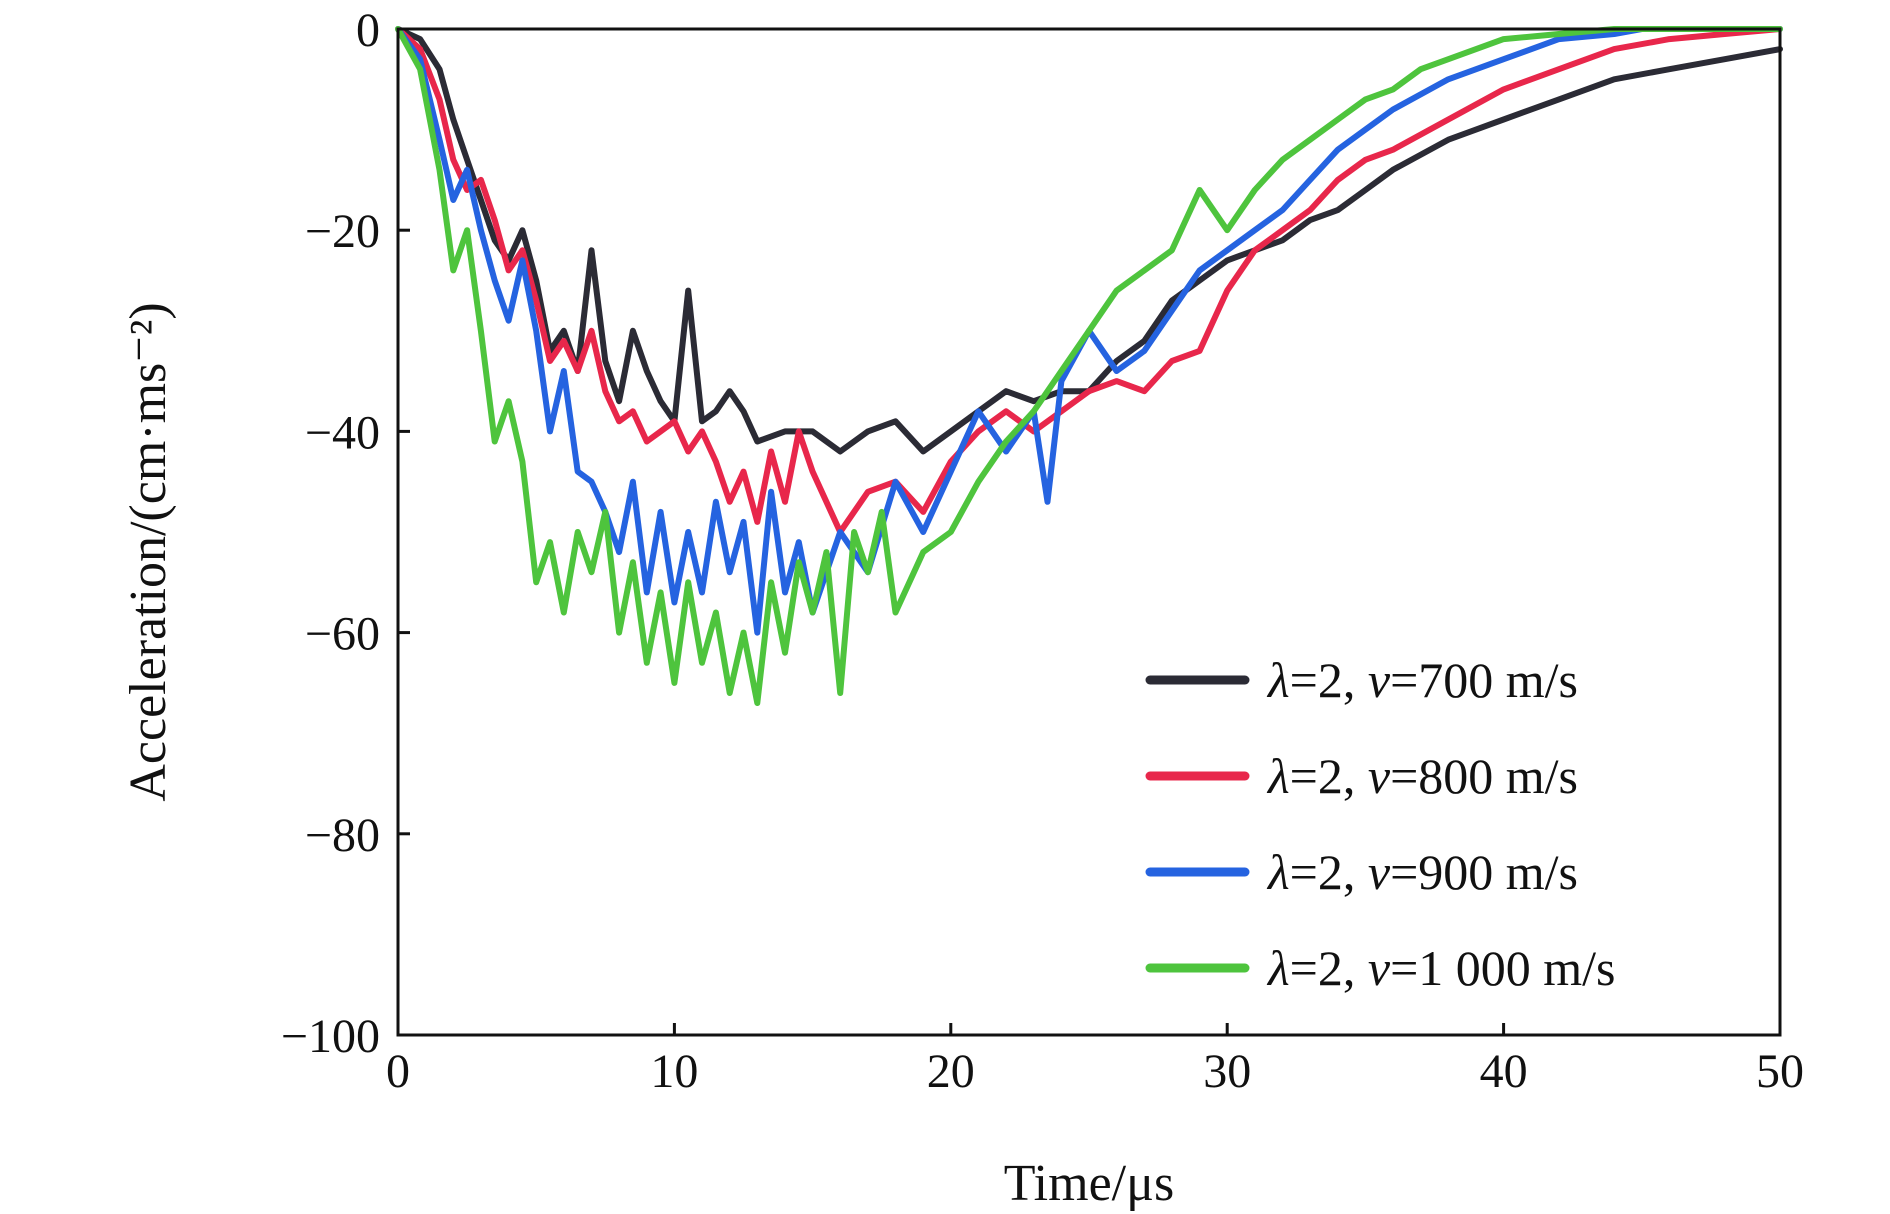 Image resolution: width=1890 pixels, height=1214 pixels. What do you see at coordinates (1422, 872) in the screenshot?
I see `legend-label-3: λ=2, v=900 m/s` at bounding box center [1422, 872].